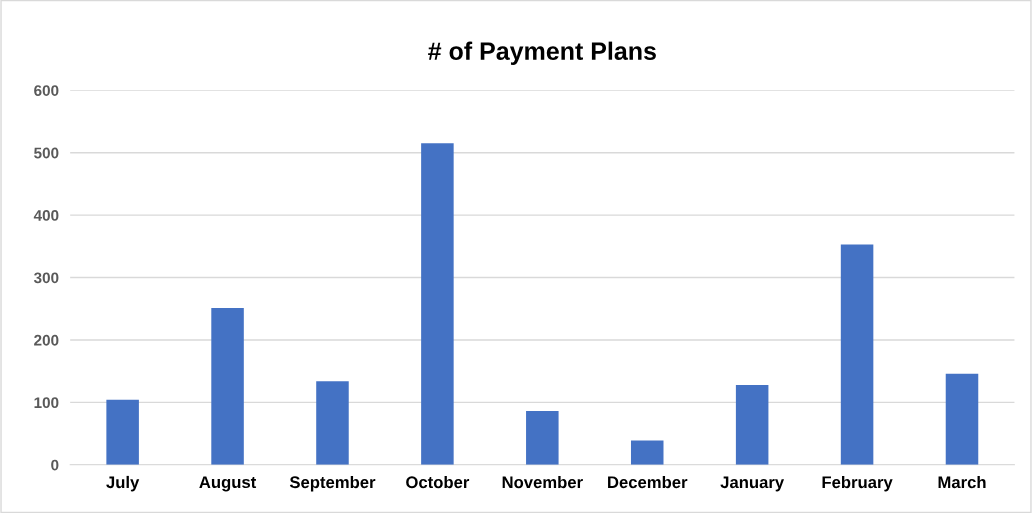  I want to click on x-tick-label: November, so click(542, 482).